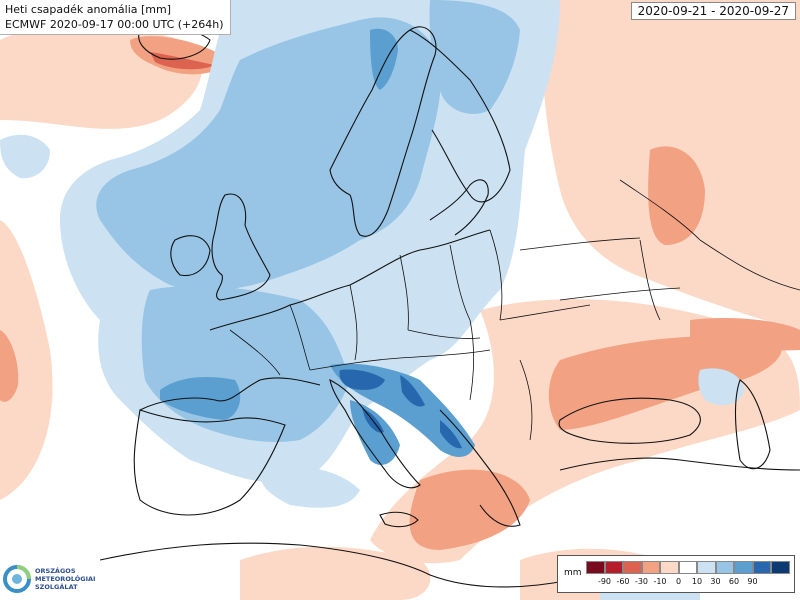  I want to click on logo-line-3: SZOLGÁLAT, so click(56, 587).